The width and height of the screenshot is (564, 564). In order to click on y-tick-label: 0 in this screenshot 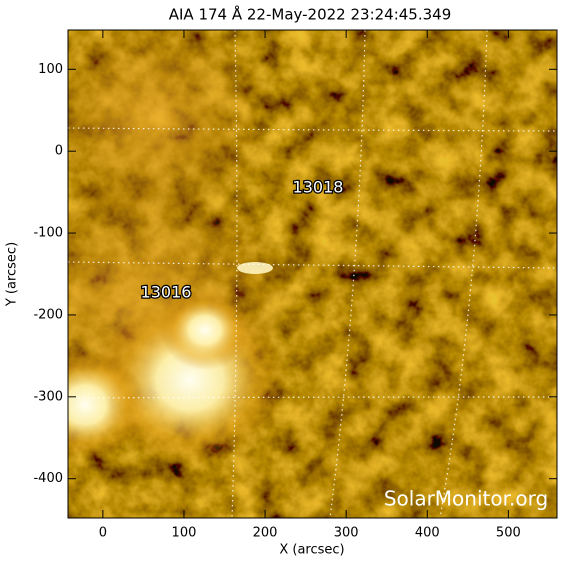, I will do `click(59, 151)`.